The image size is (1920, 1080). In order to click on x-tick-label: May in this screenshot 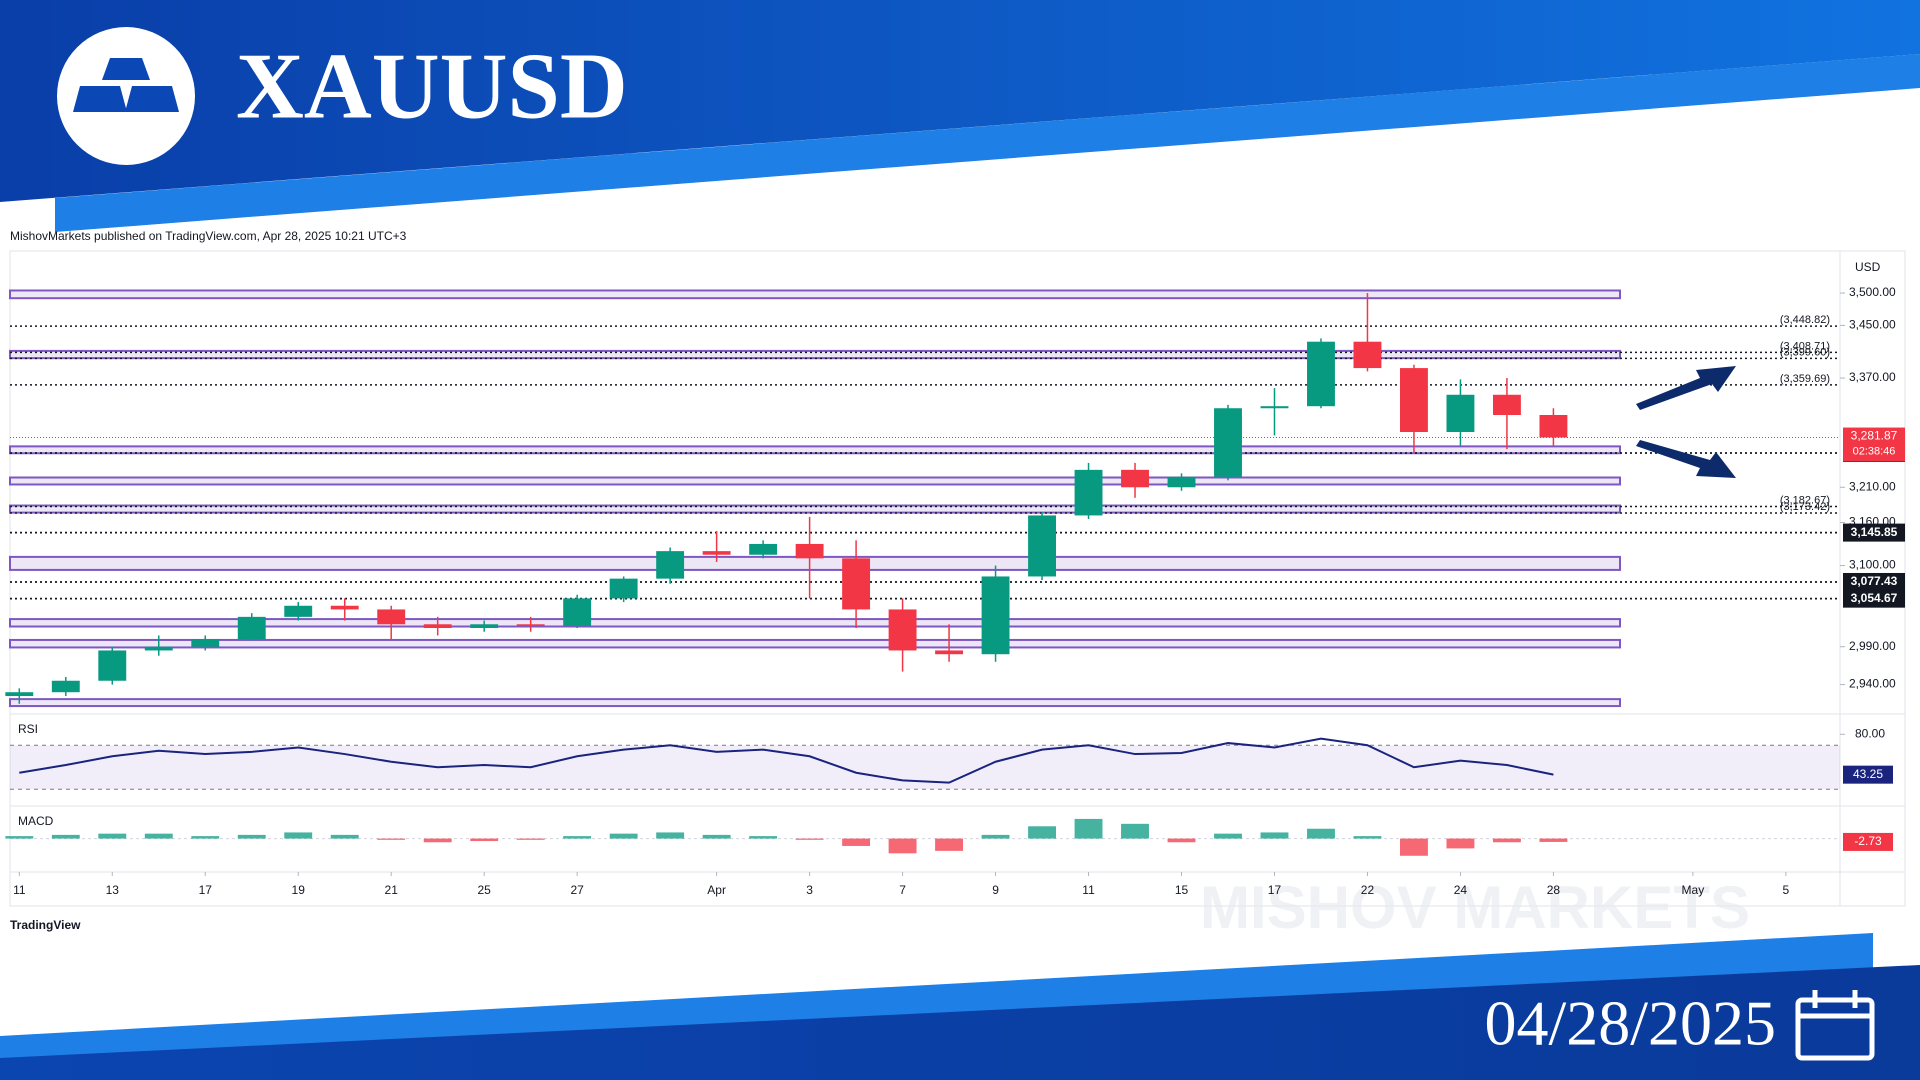, I will do `click(1693, 890)`.